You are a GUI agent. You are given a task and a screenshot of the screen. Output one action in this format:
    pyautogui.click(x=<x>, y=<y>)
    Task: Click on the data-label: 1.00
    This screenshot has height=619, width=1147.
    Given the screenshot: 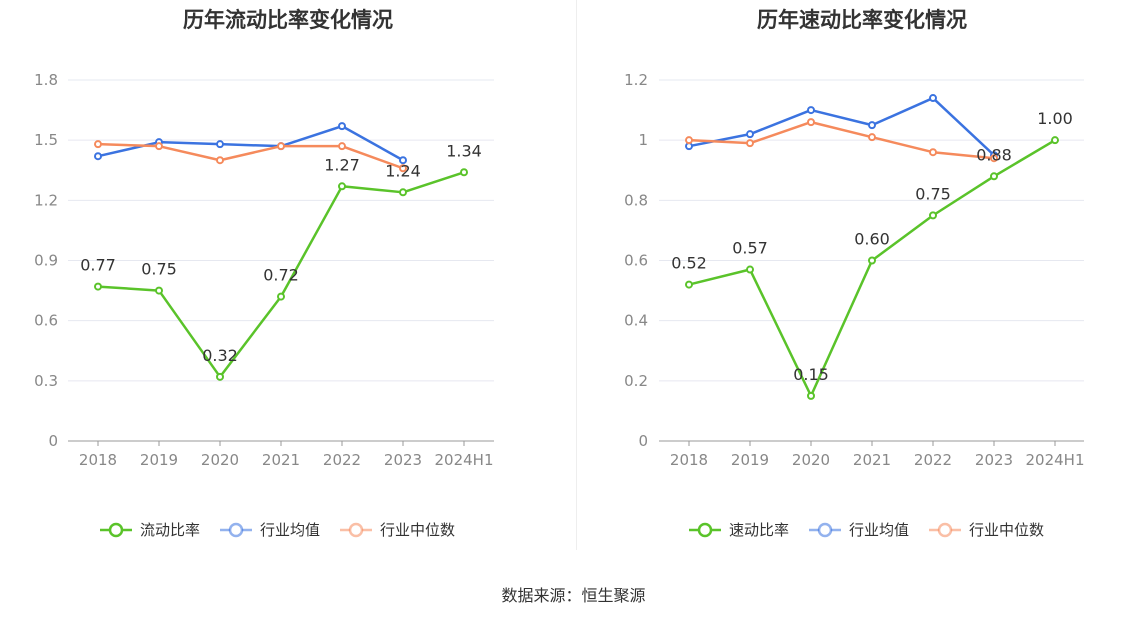 What is the action you would take?
    pyautogui.click(x=1055, y=118)
    